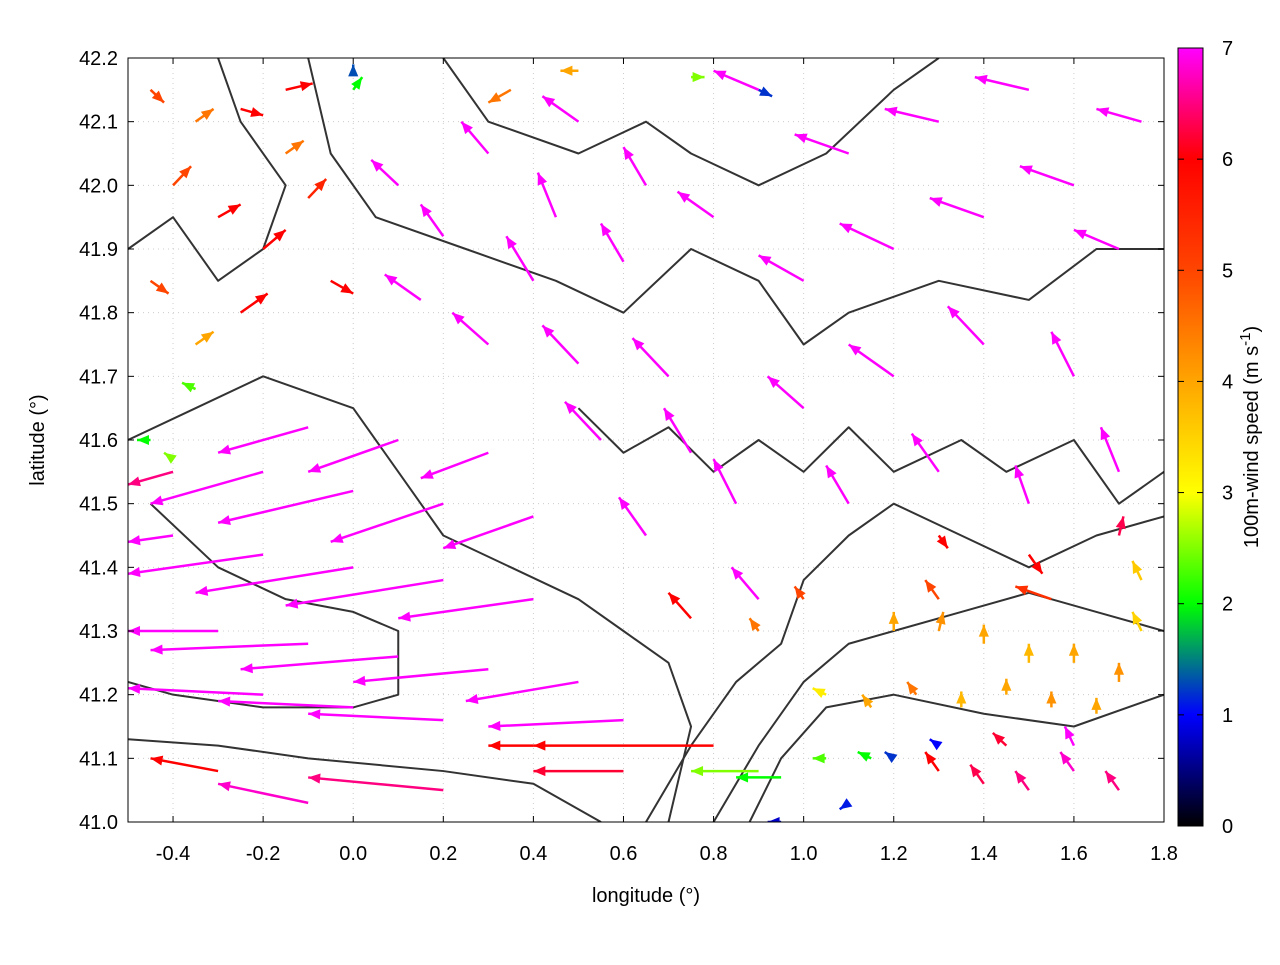 This screenshot has height=965, width=1280. I want to click on y-tick-label: 41.3, so click(98, 632).